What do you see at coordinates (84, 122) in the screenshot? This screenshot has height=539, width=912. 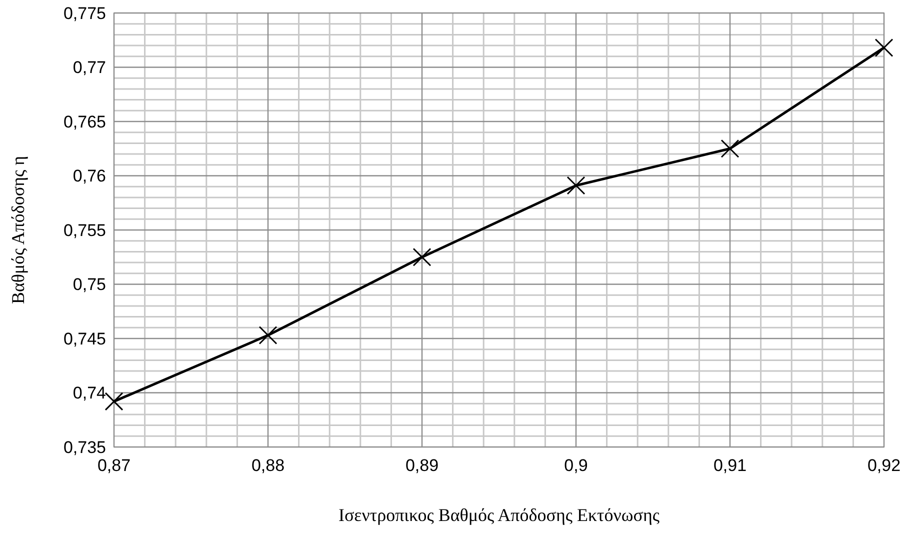 I see `y-tick-label: 0,765` at bounding box center [84, 122].